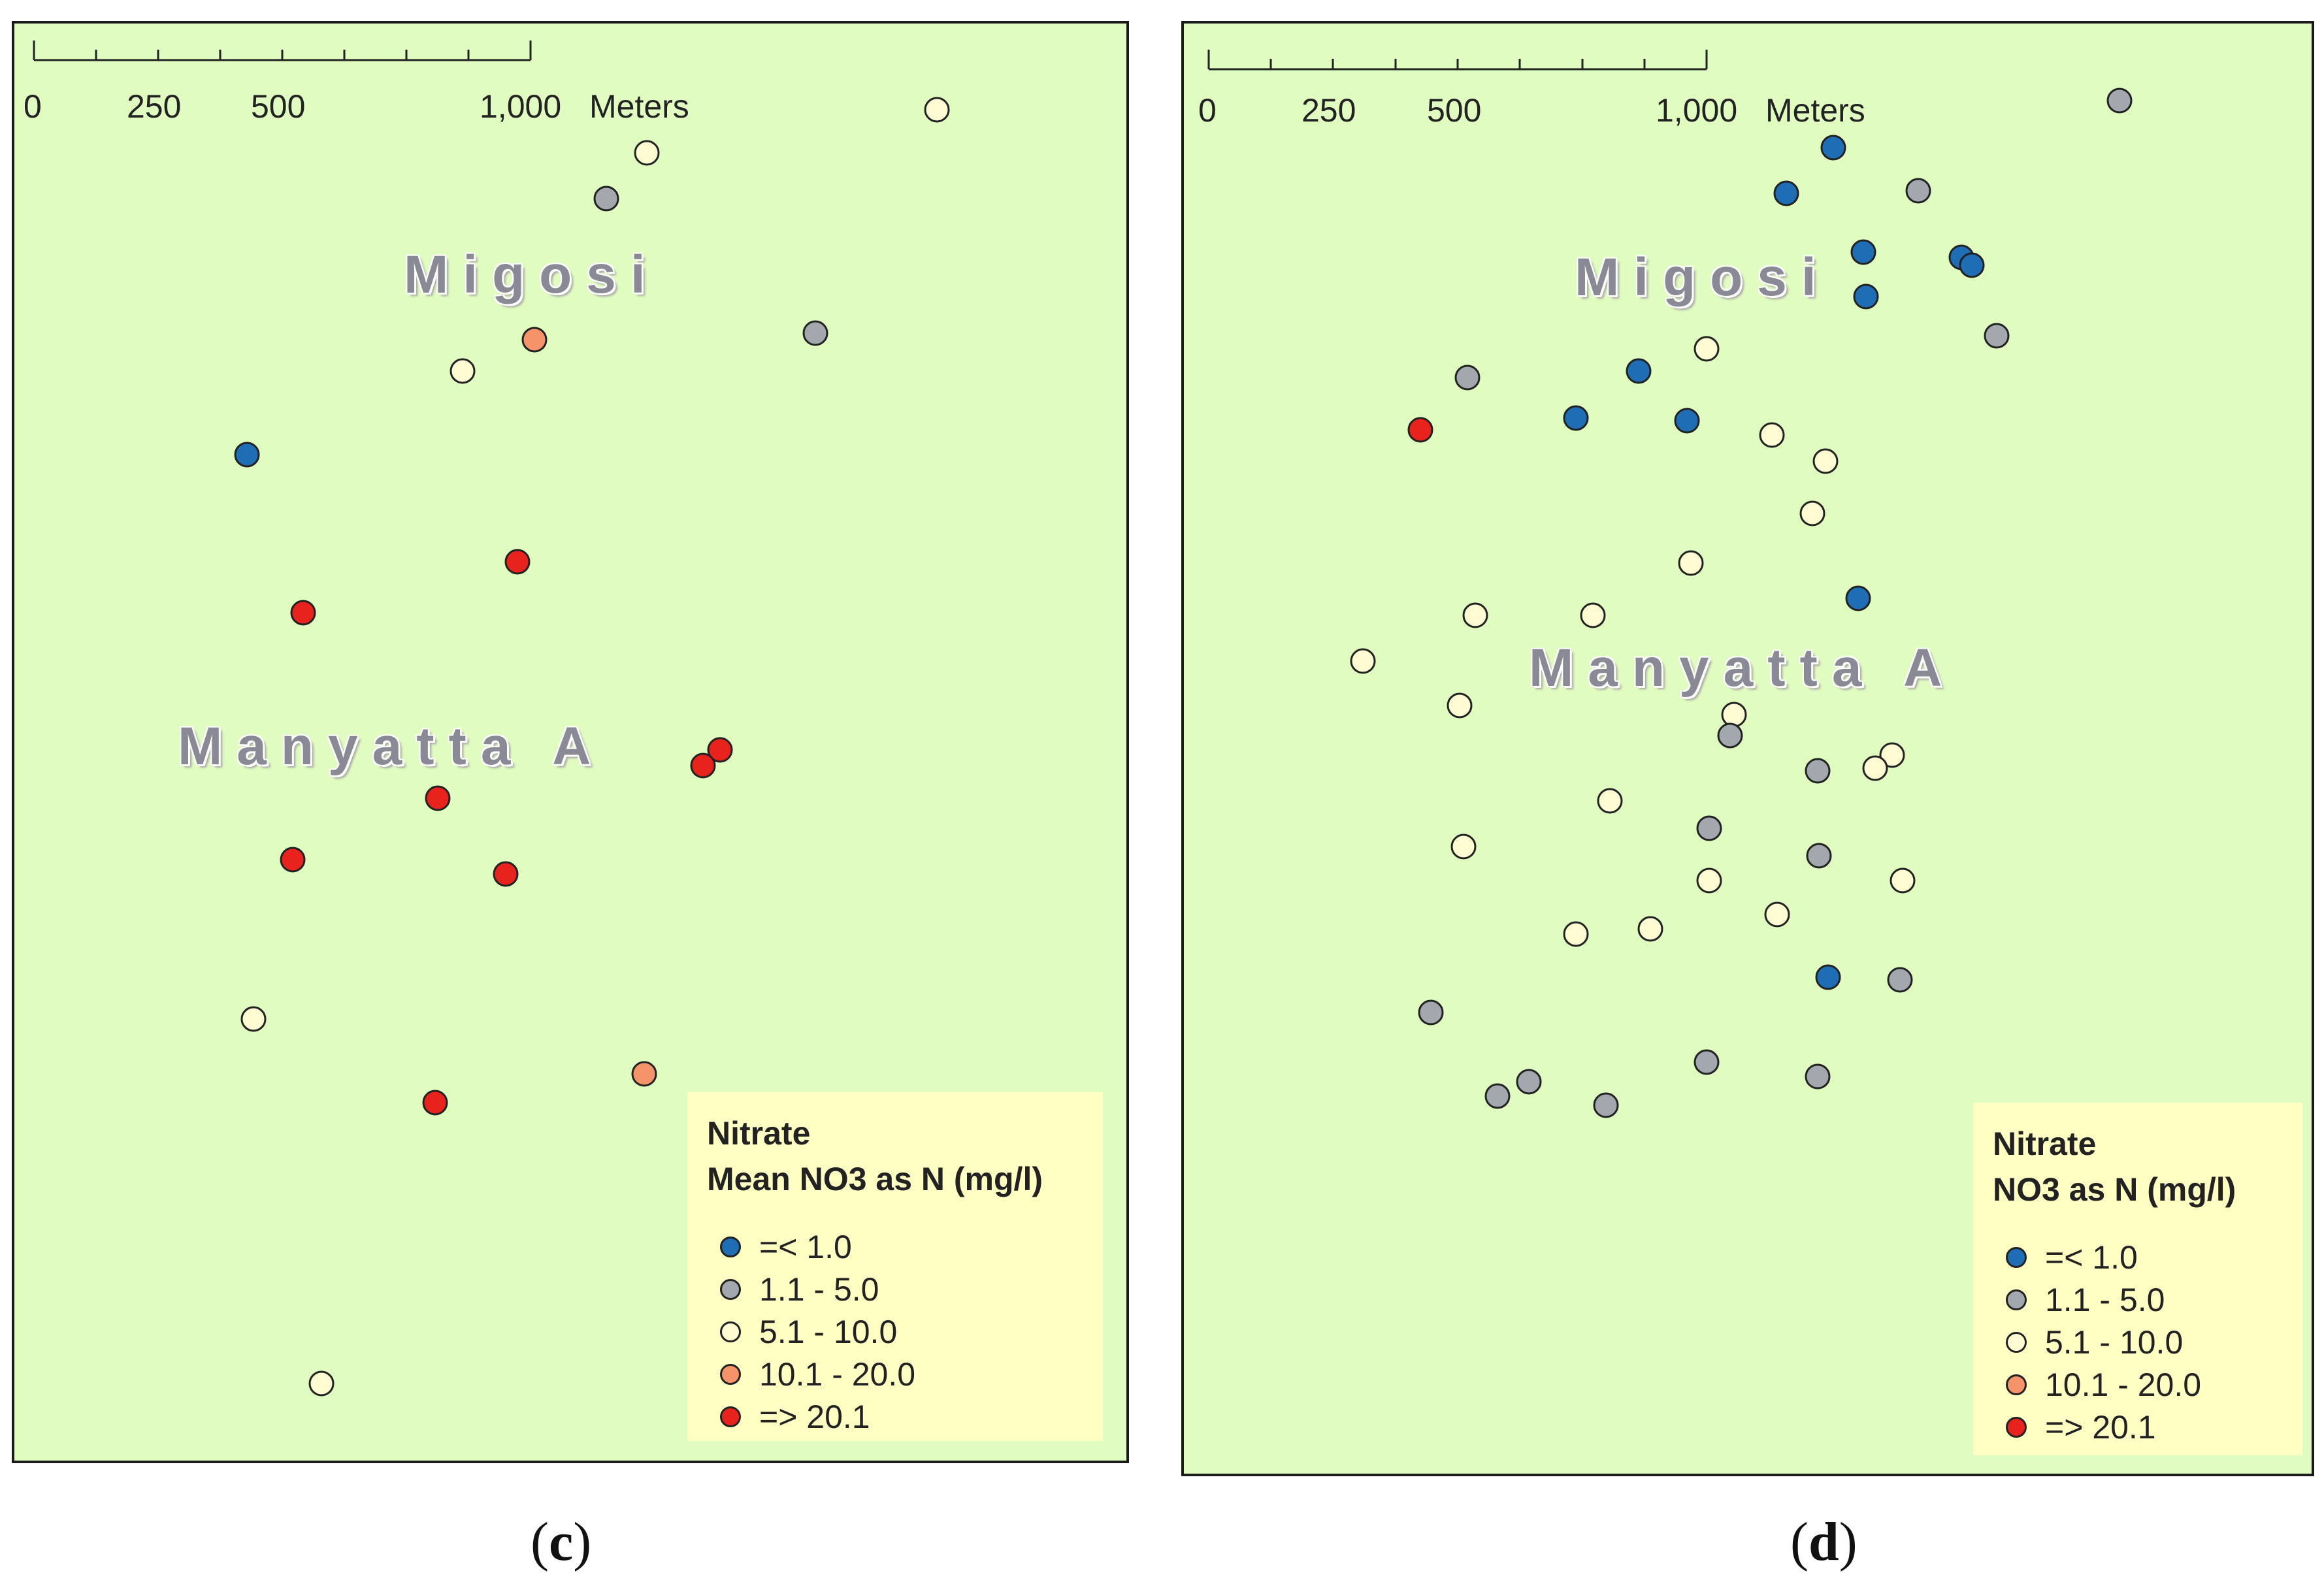 The image size is (2324, 1586). What do you see at coordinates (1824, 1542) in the screenshot?
I see `figure-caption-d: (d)` at bounding box center [1824, 1542].